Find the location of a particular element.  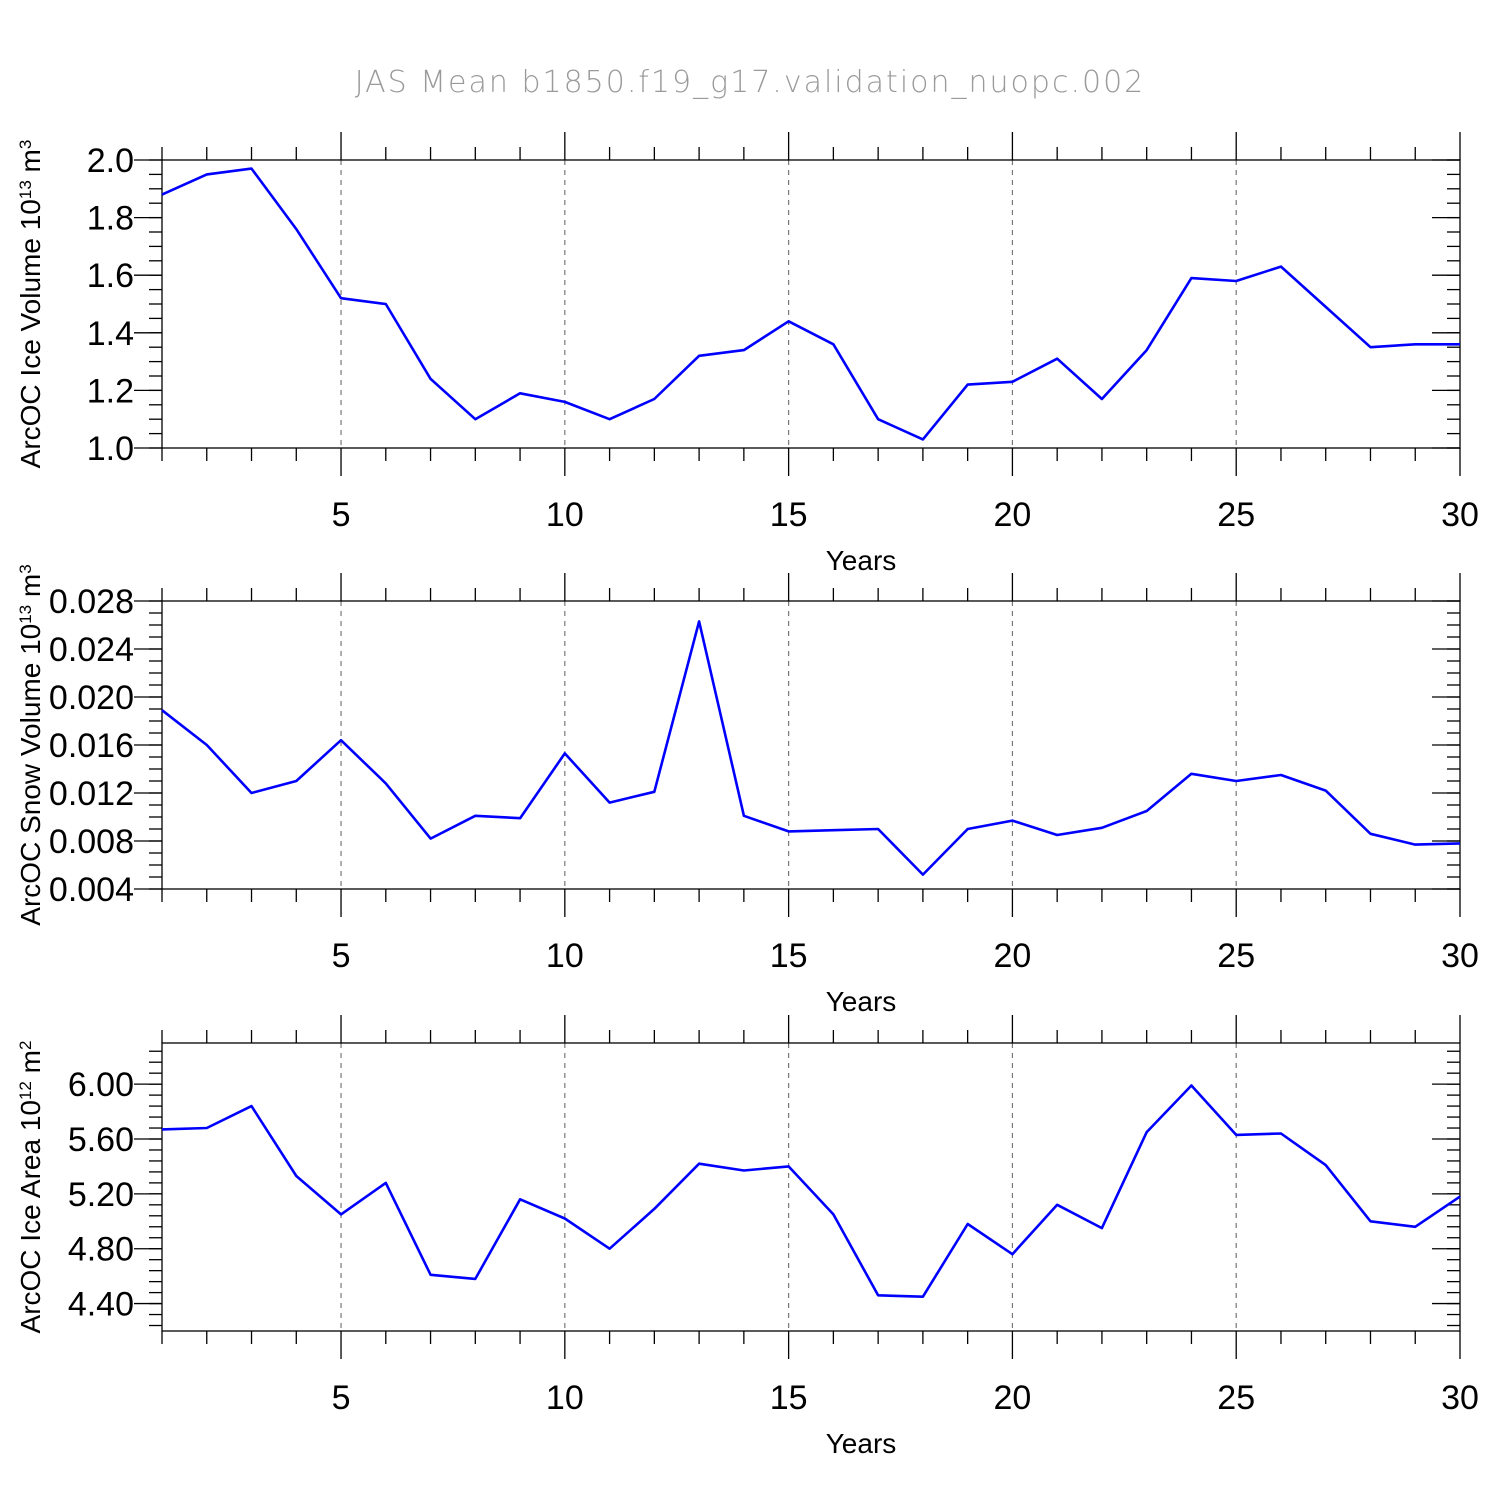

y-tick-label: 0.016 is located at coordinates (91, 746).